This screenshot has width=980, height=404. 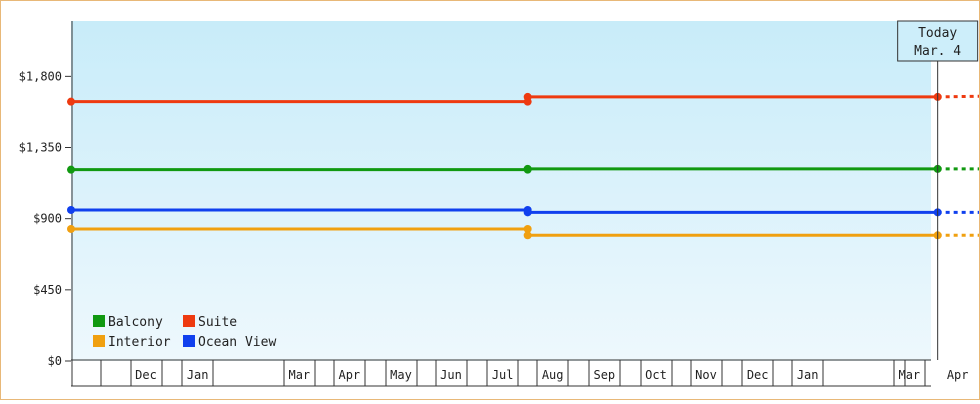 I want to click on x-tick-label: May, so click(x=401, y=375).